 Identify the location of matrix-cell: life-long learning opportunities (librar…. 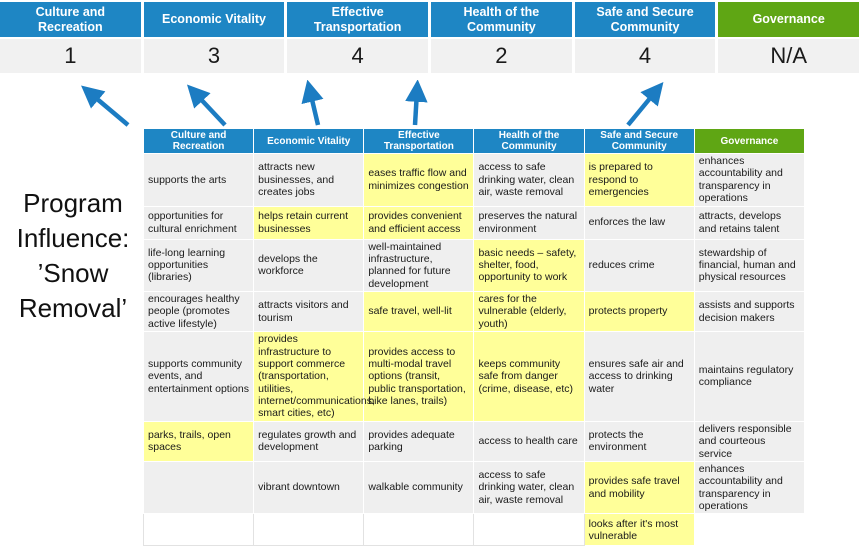
(198, 265).